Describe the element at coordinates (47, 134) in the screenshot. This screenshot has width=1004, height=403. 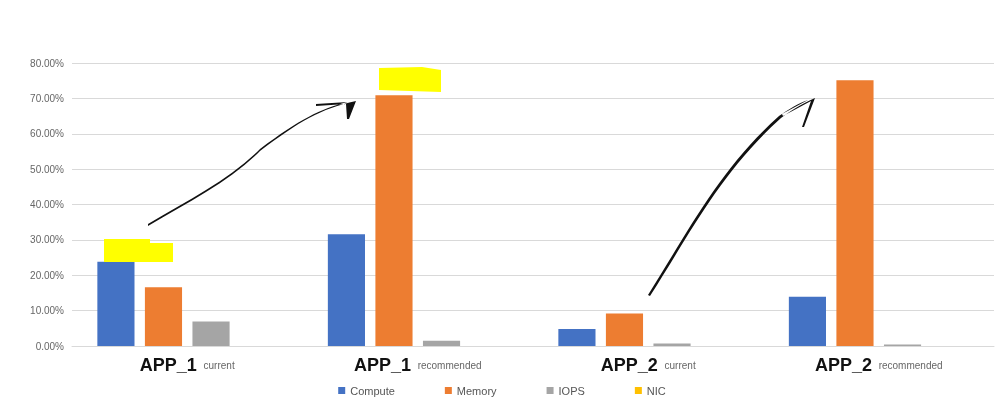
I see `y-tick-label: 60.00%` at that location.